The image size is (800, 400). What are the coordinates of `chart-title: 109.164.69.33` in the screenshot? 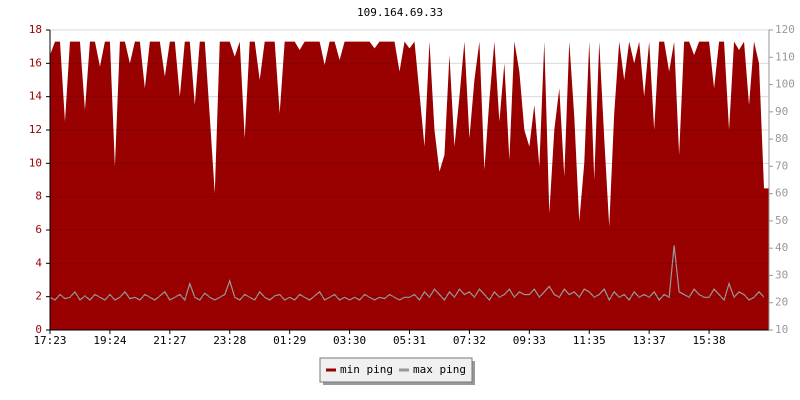 It's located at (400, 12).